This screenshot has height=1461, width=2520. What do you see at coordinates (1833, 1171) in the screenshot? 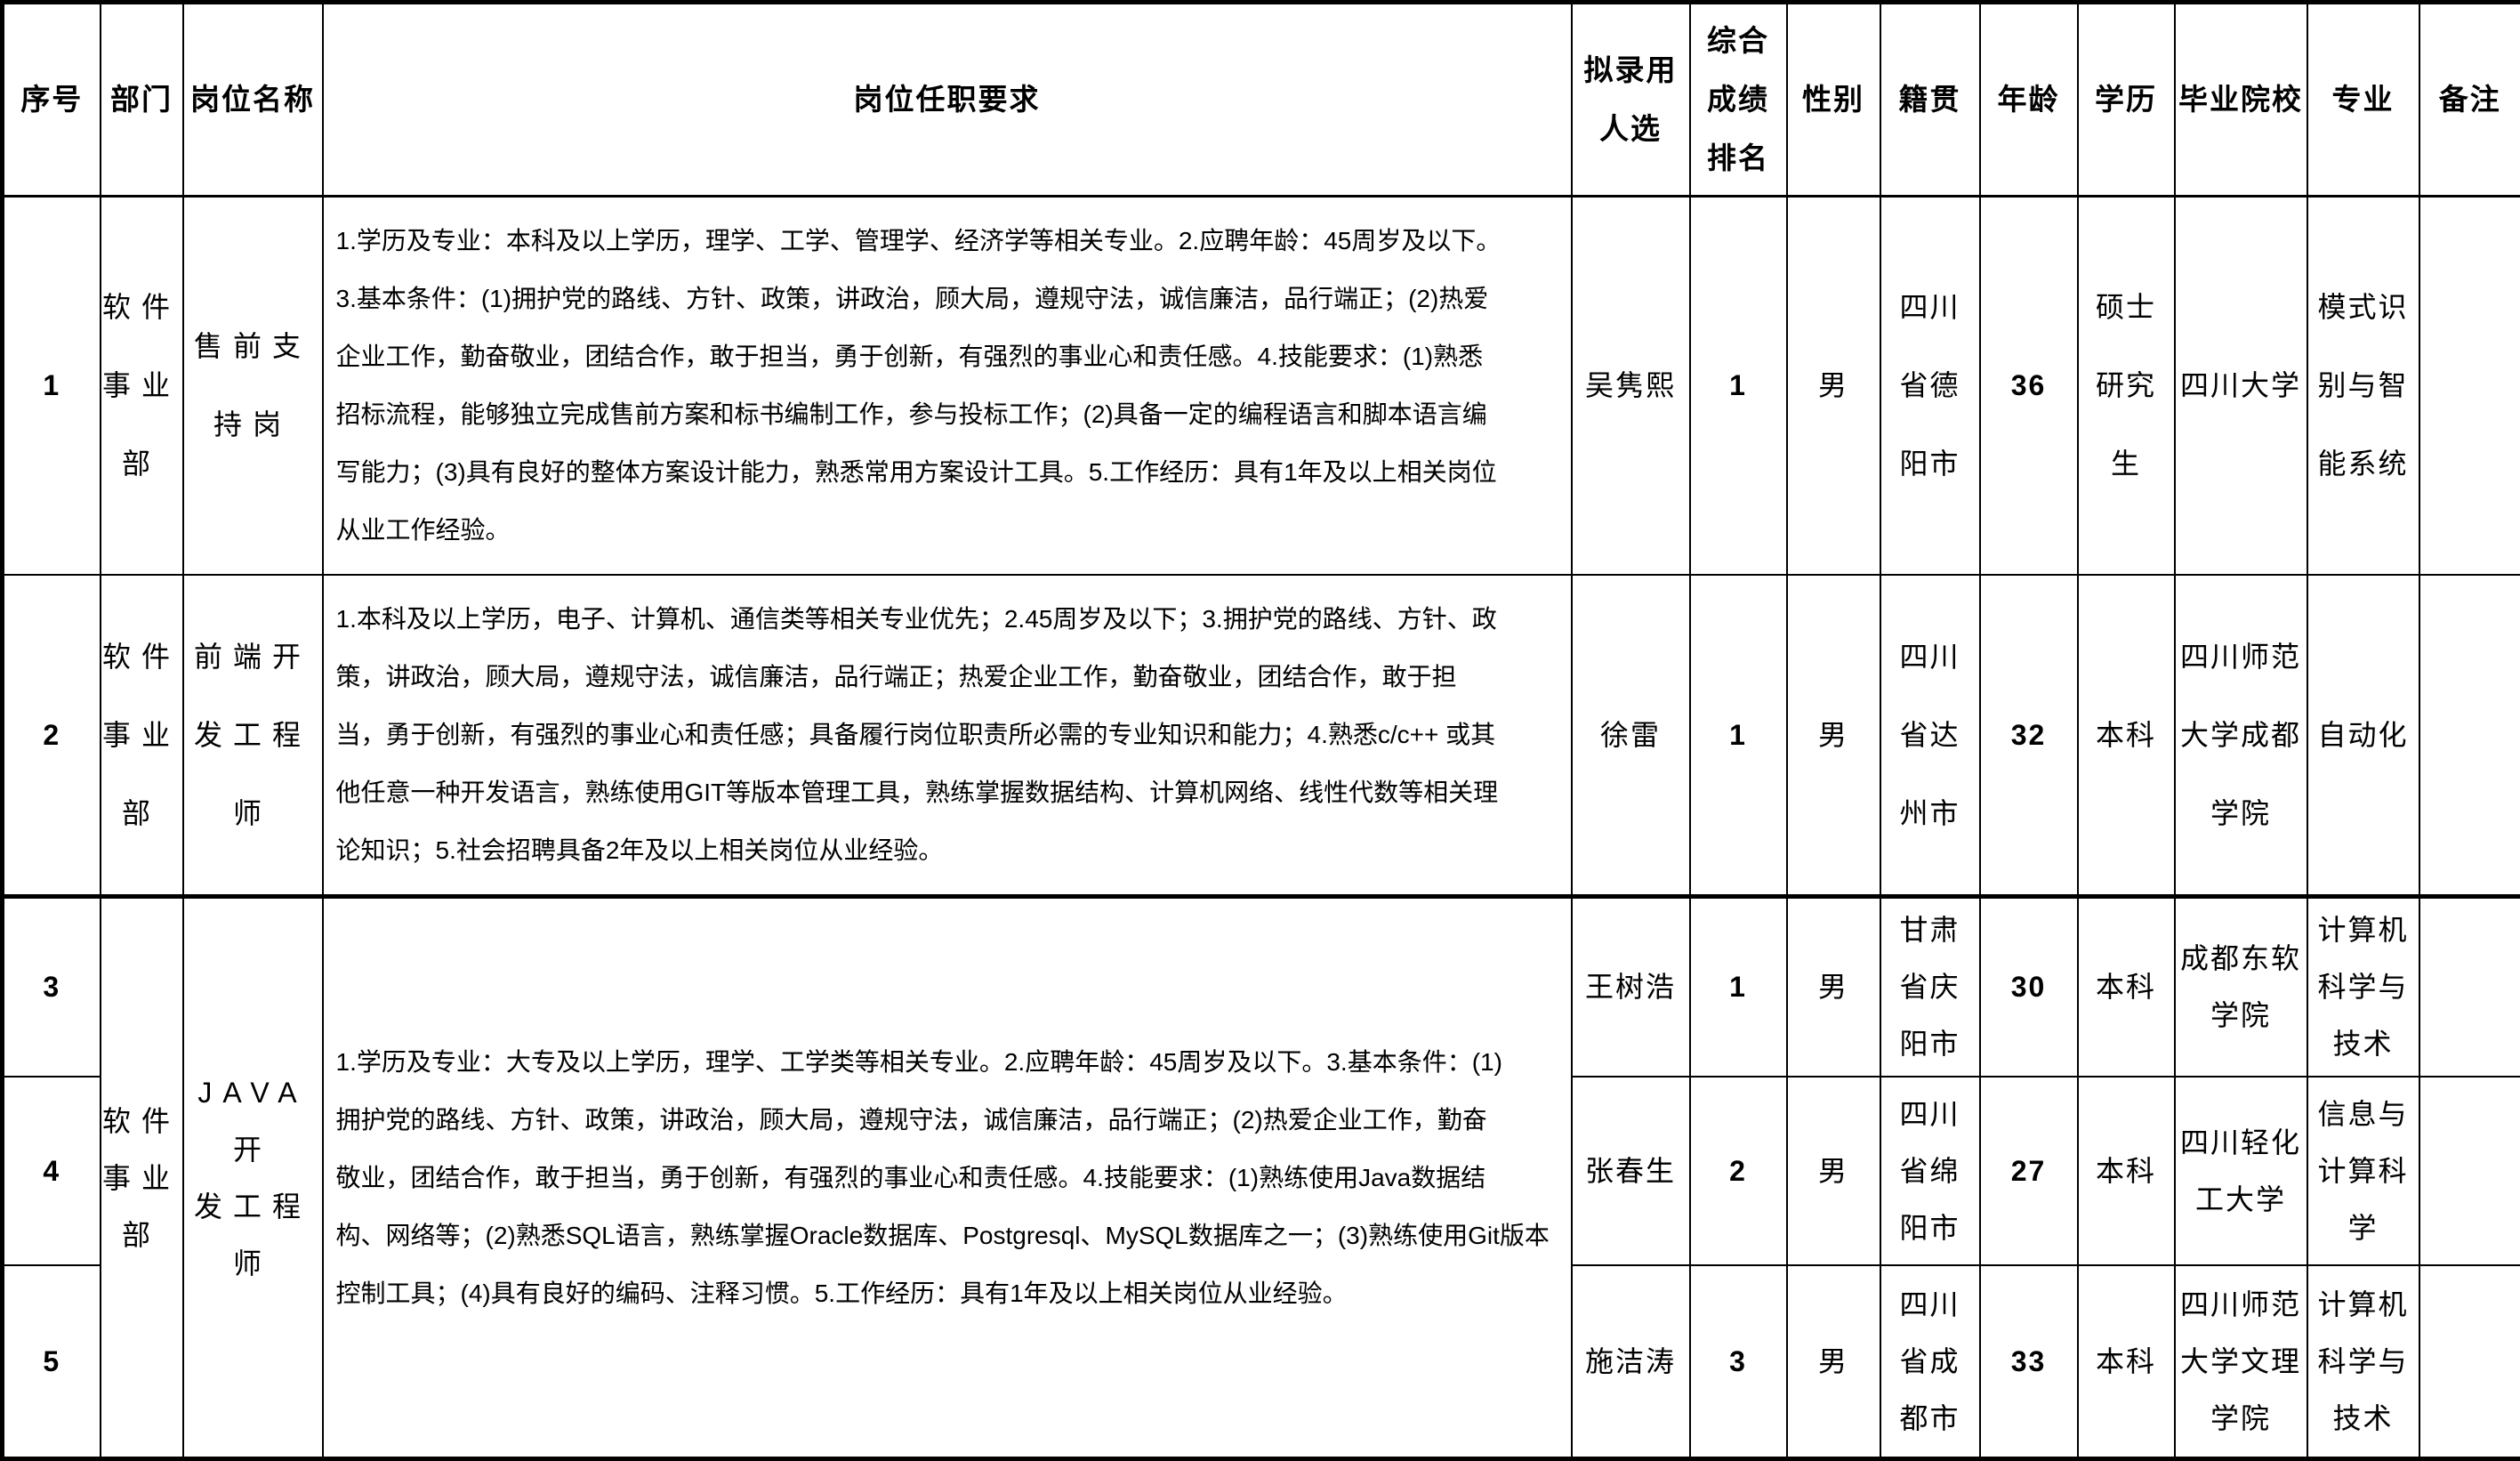
I see `cell-gender-4: 男` at bounding box center [1833, 1171].